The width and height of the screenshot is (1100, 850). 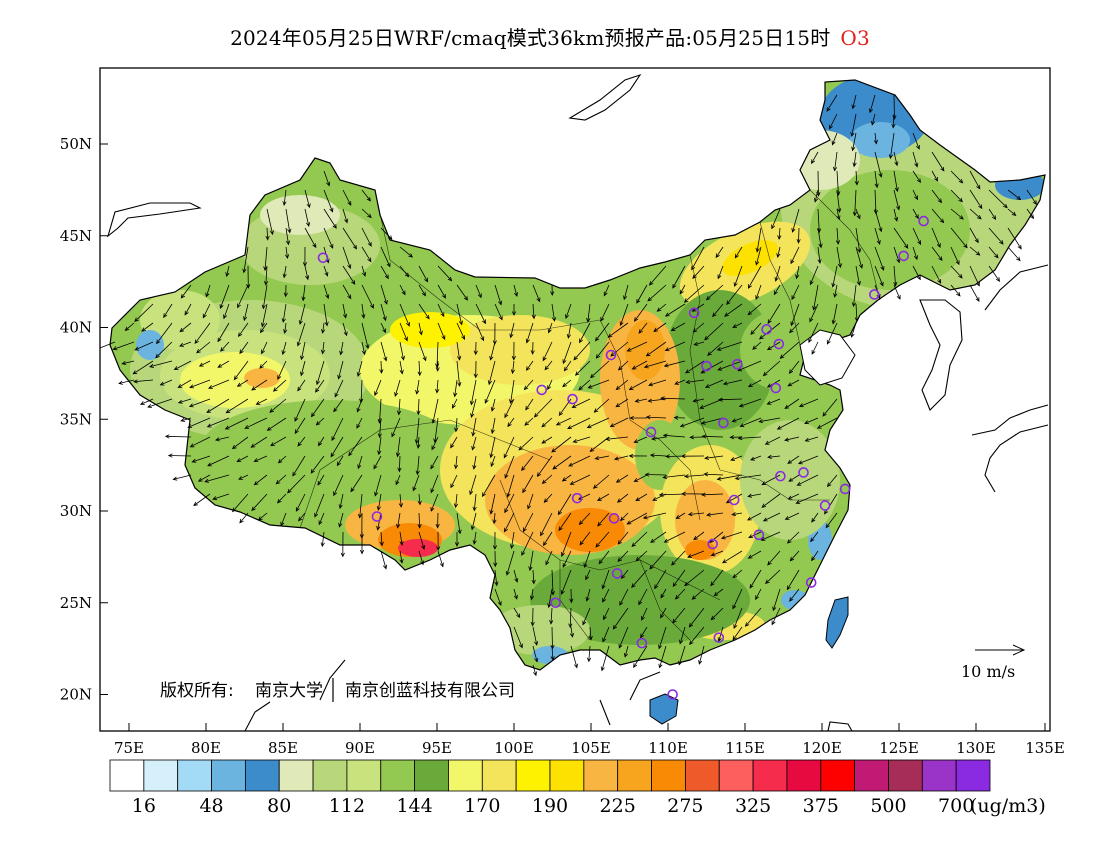 What do you see at coordinates (899, 748) in the screenshot?
I see `lon-tick-label: 125E` at bounding box center [899, 748].